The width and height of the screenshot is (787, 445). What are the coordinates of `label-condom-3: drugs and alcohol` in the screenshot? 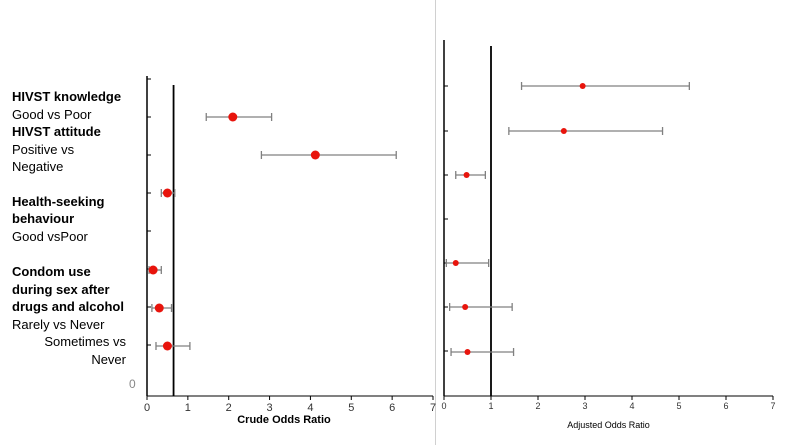 It's located at (68, 306).